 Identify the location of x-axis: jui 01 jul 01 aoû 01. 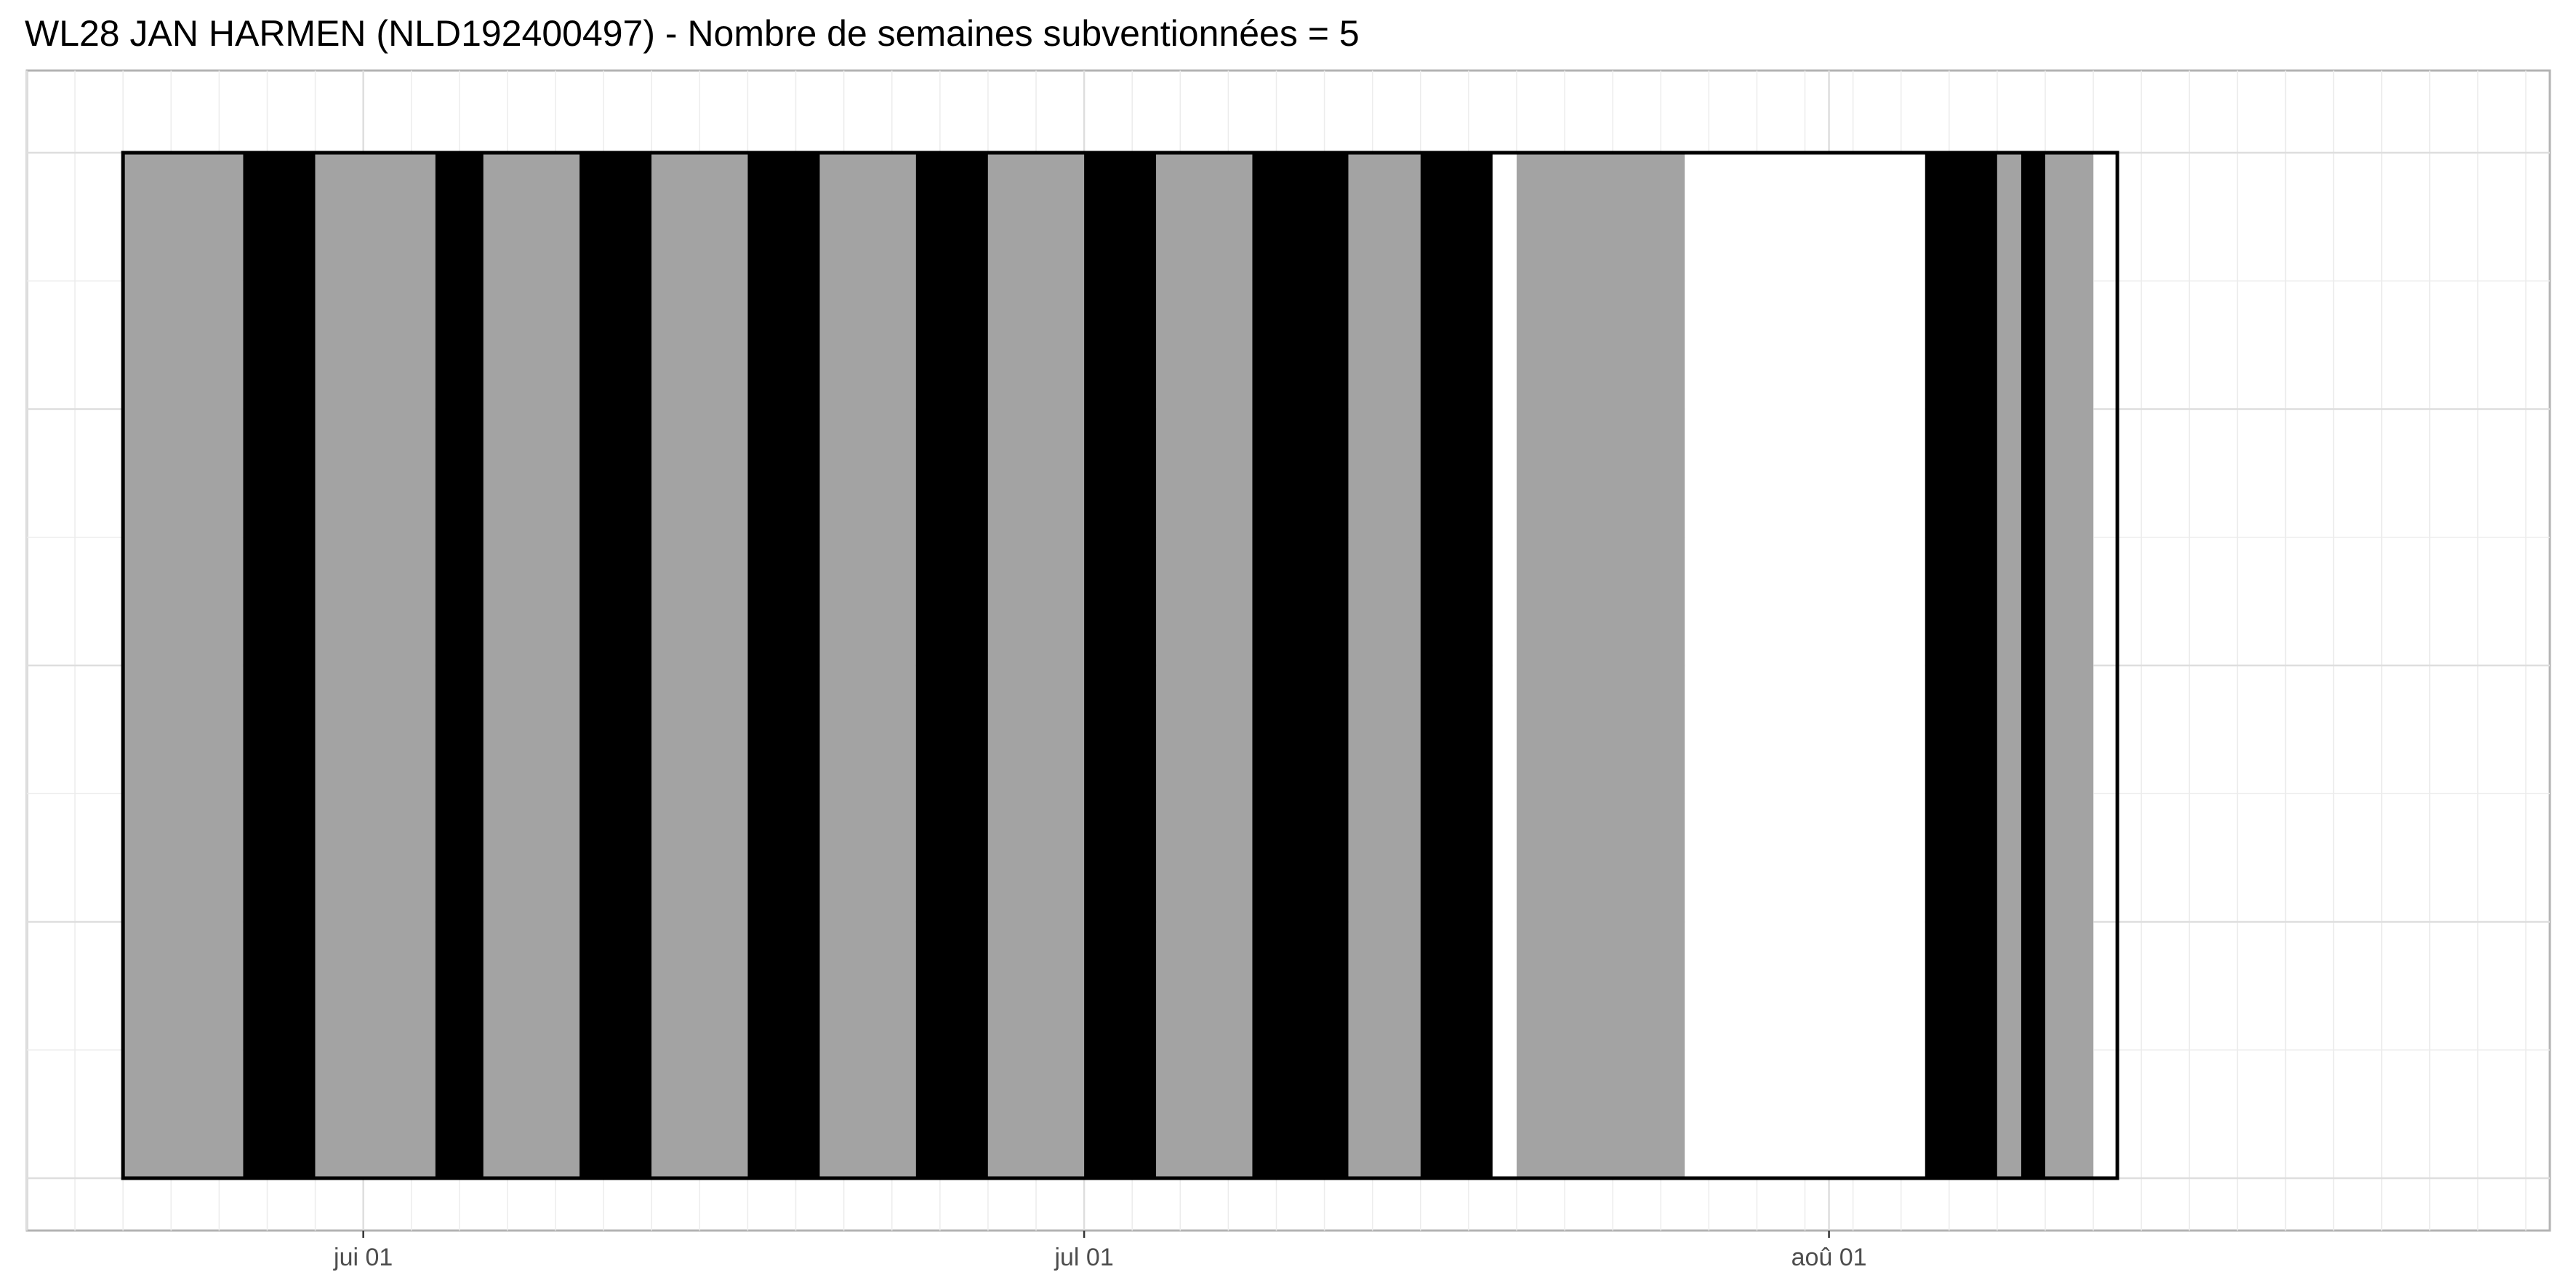
(1100, 1251).